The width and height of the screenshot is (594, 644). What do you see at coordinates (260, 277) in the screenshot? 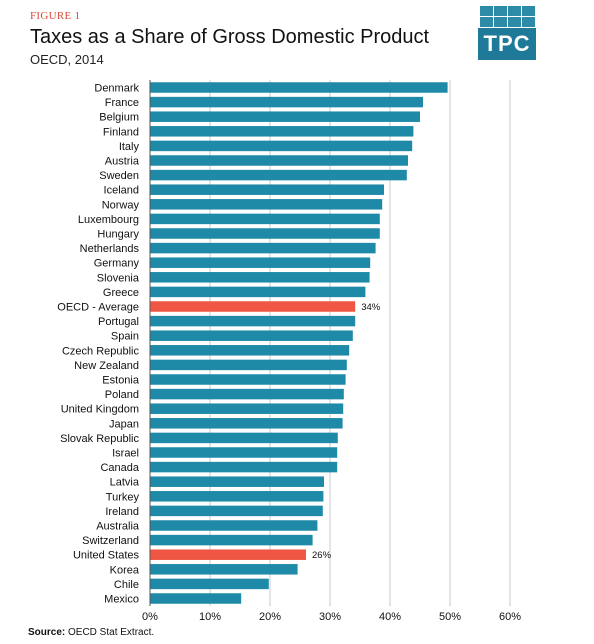
I see `bar-slovenia` at bounding box center [260, 277].